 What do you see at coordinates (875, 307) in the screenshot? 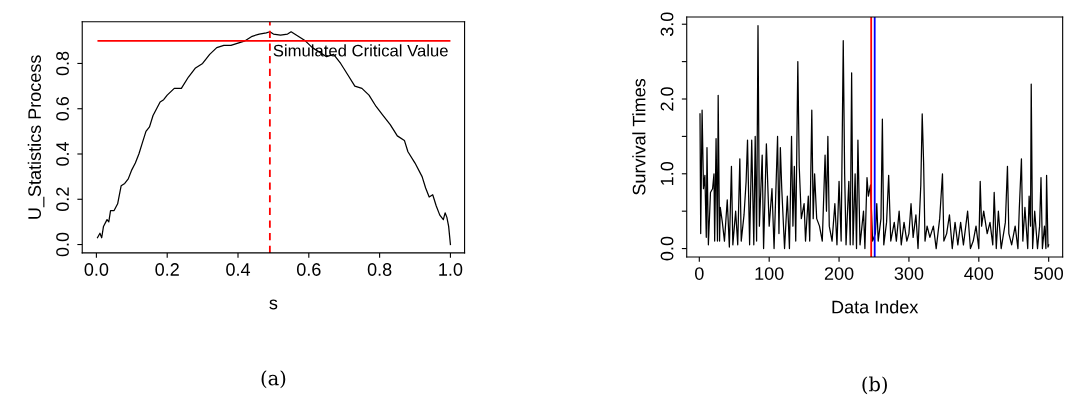
I see `x-axis-title: Data Index` at bounding box center [875, 307].